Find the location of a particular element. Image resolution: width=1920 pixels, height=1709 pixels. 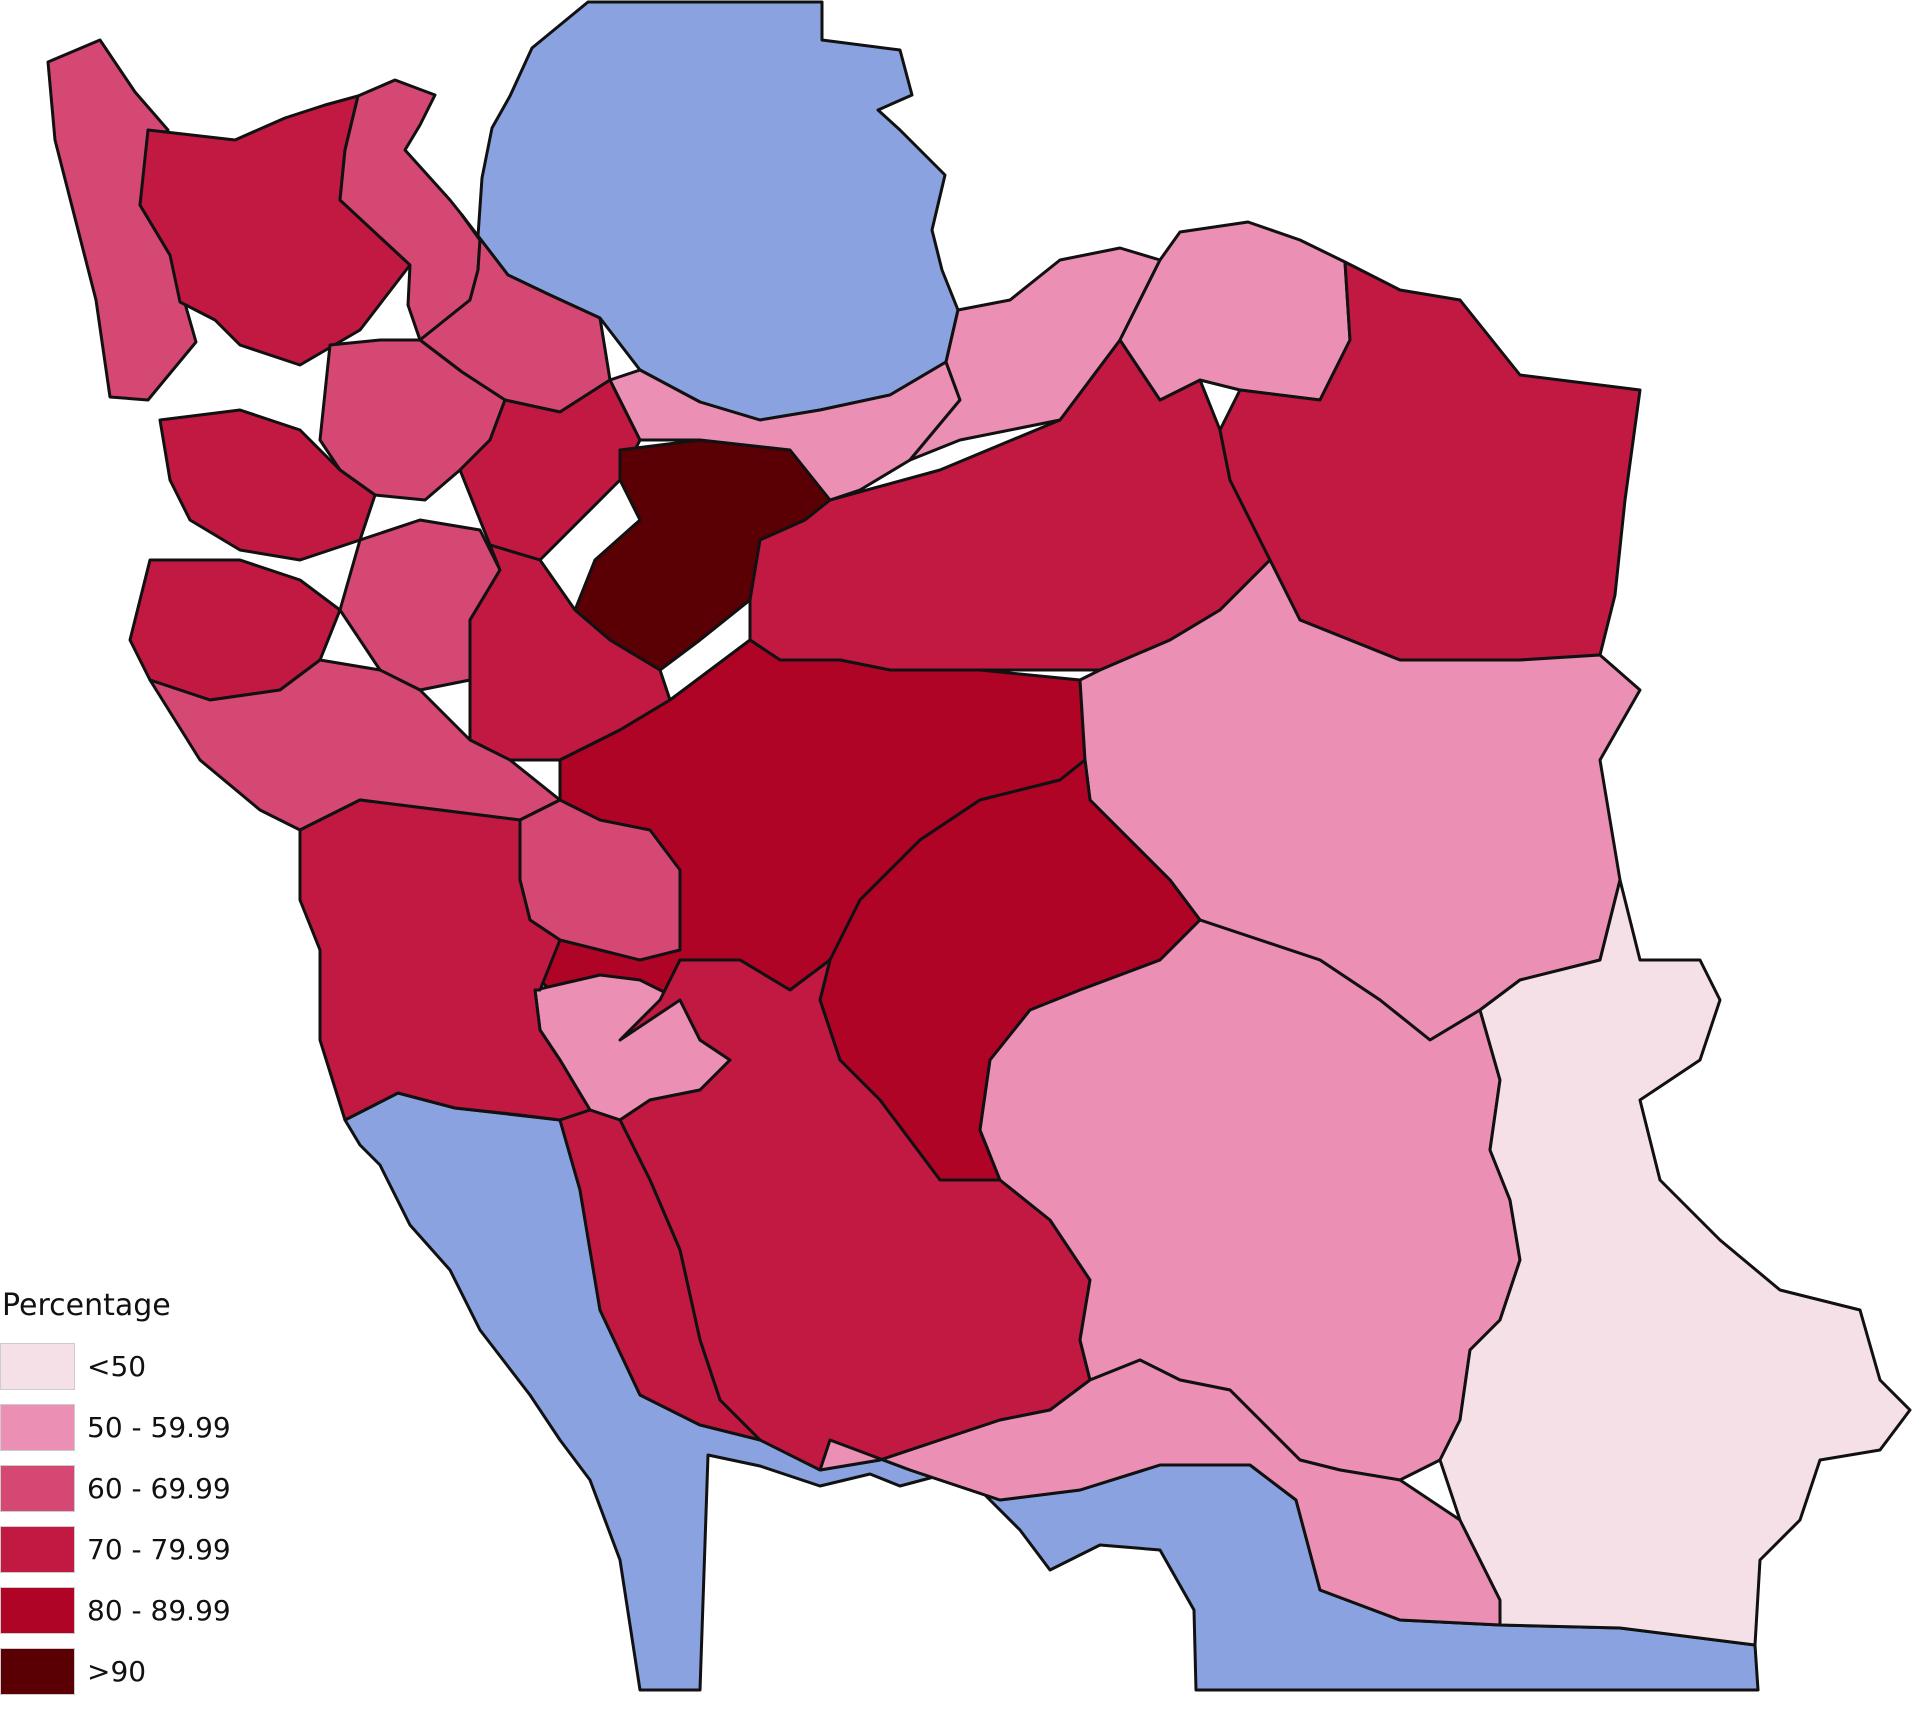

legend-label: 50 - 59.99 is located at coordinates (159, 1427).